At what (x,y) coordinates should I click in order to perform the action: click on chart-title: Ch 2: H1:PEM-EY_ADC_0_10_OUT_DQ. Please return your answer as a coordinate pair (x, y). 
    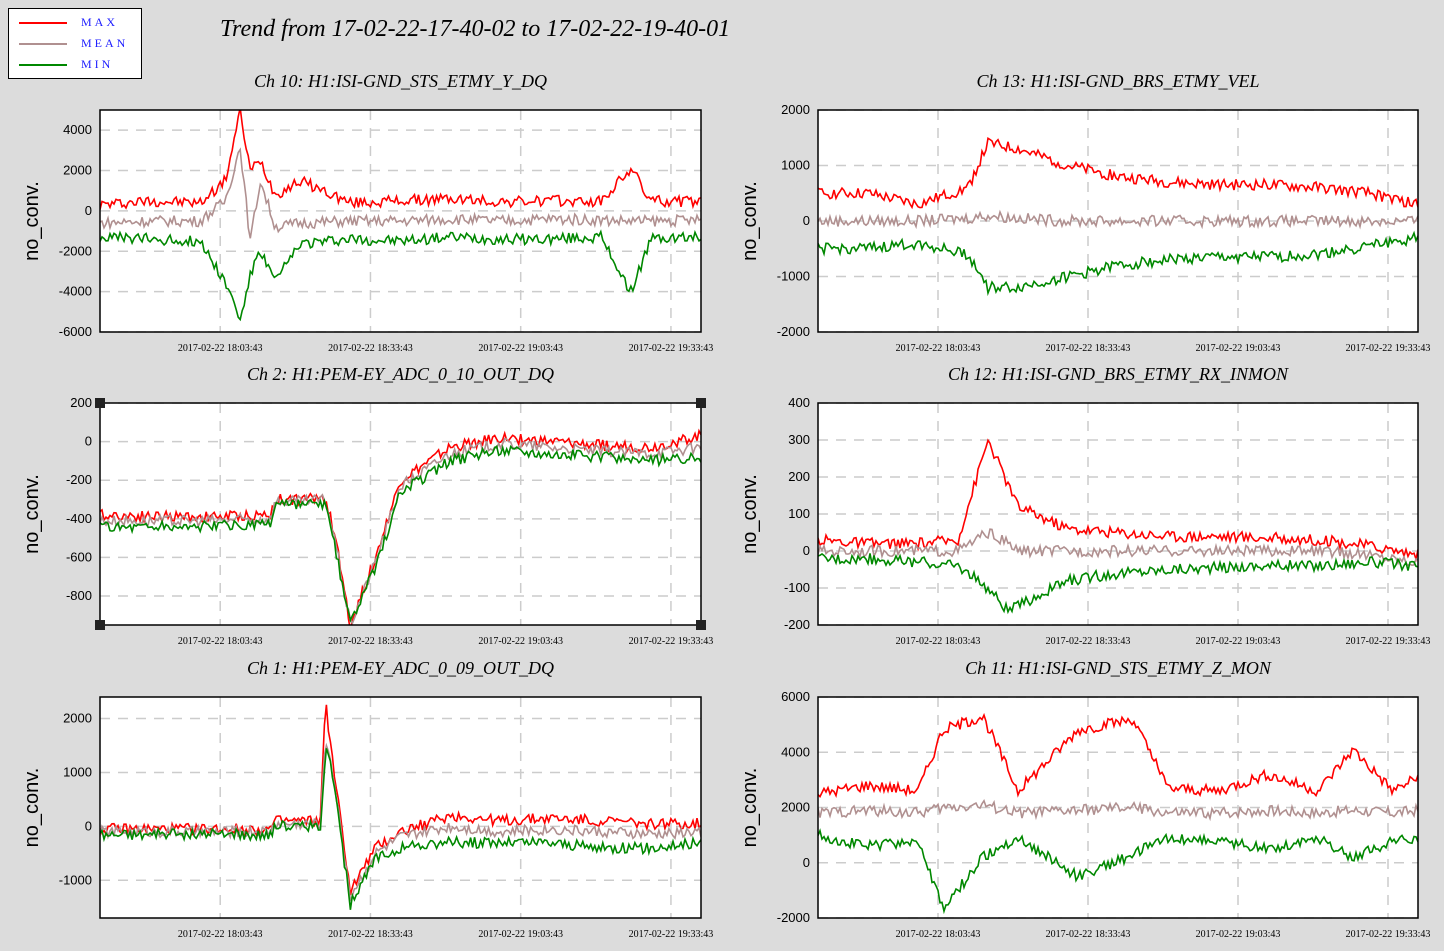
    Looking at the image, I should click on (400, 374).